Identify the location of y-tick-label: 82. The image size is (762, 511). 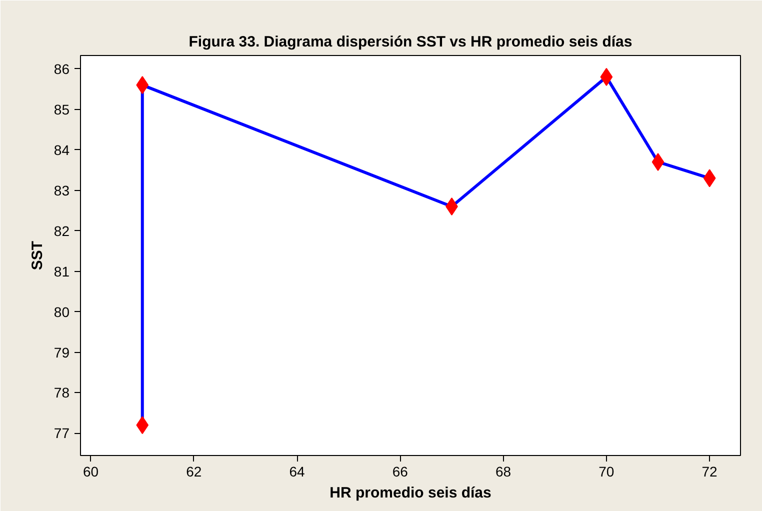
(62, 230).